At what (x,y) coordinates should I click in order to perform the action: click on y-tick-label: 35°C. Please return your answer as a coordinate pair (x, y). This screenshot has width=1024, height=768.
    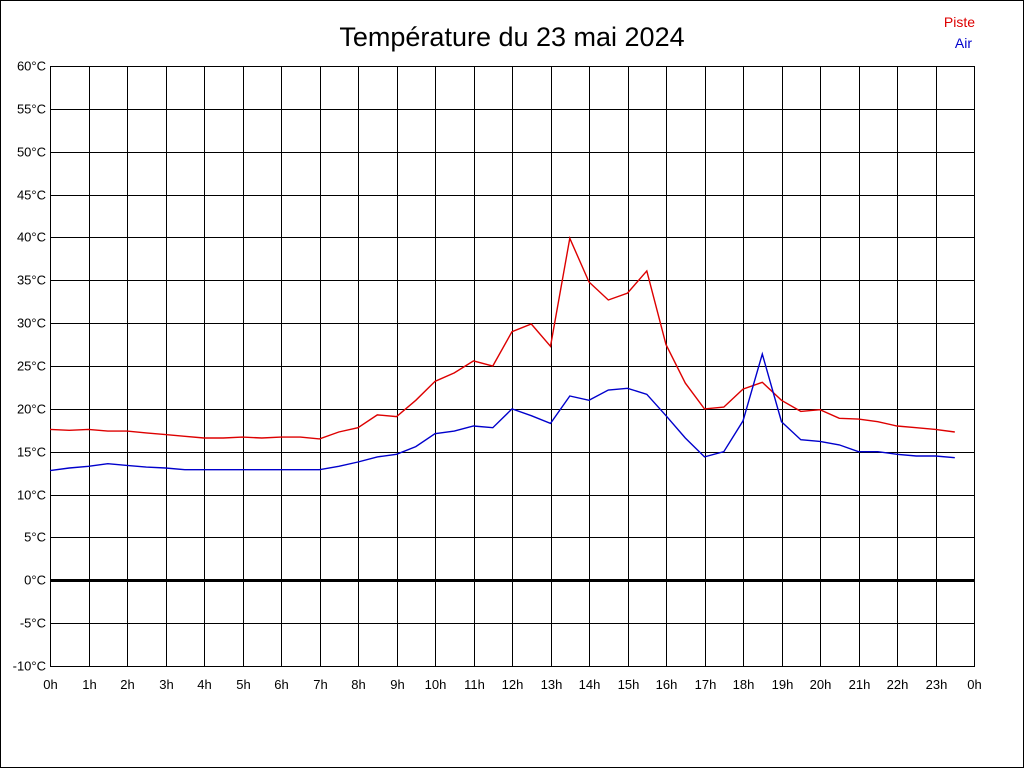
    Looking at the image, I should click on (31, 280).